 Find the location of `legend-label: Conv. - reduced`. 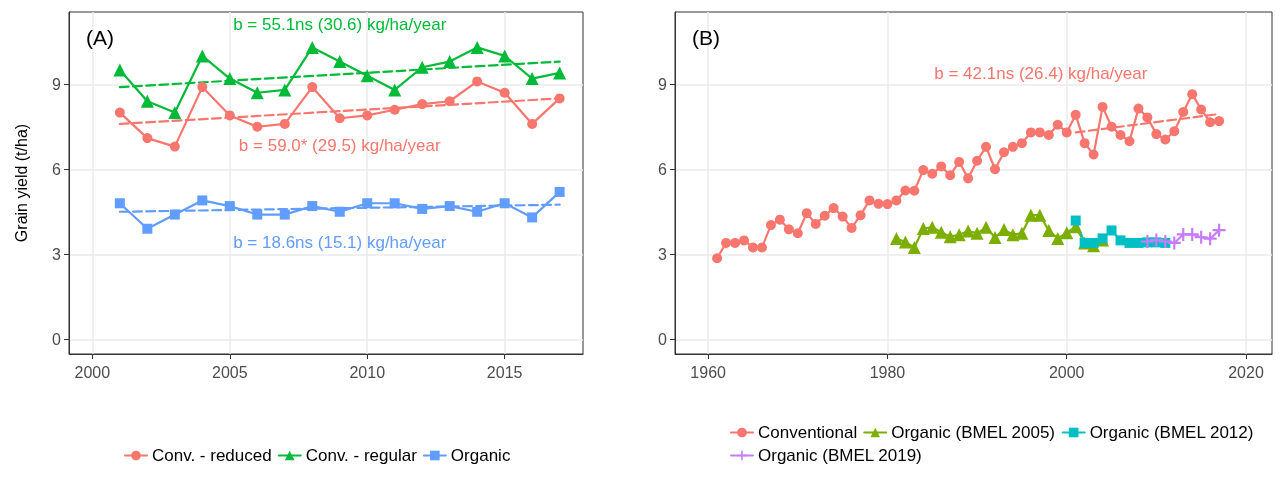

legend-label: Conv. - reduced is located at coordinates (212, 455).